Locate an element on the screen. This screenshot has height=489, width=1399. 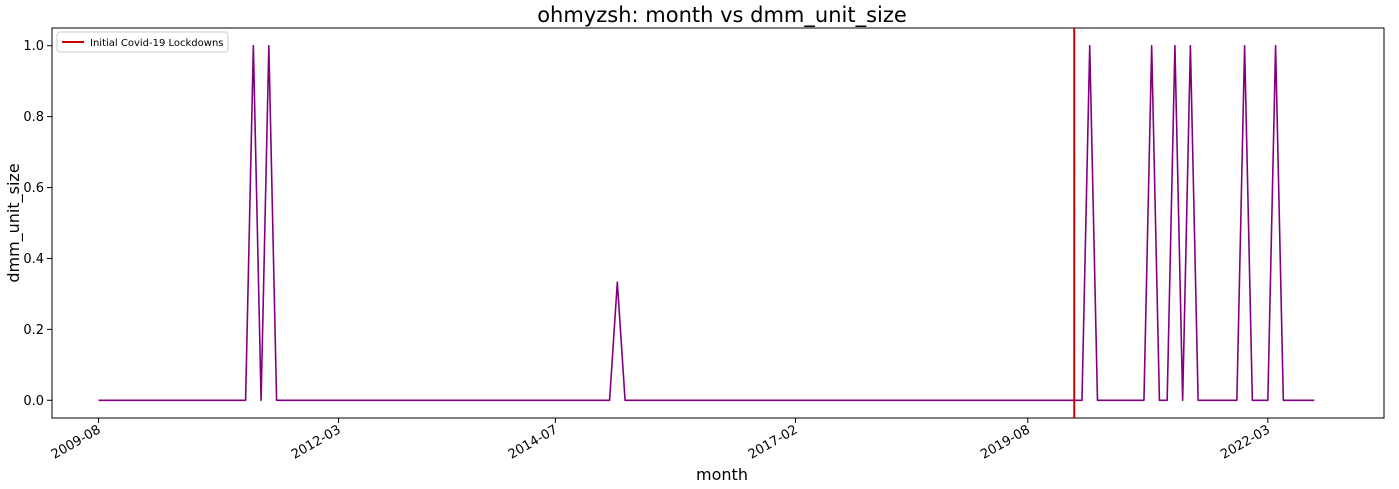
chart-title: ohmyzsh: month vs dmm_unit_size is located at coordinates (722, 15).